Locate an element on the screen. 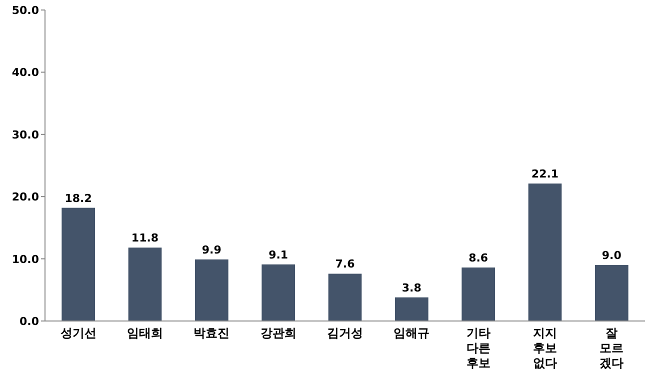  x-tick-label: 강관희 is located at coordinates (278, 333).